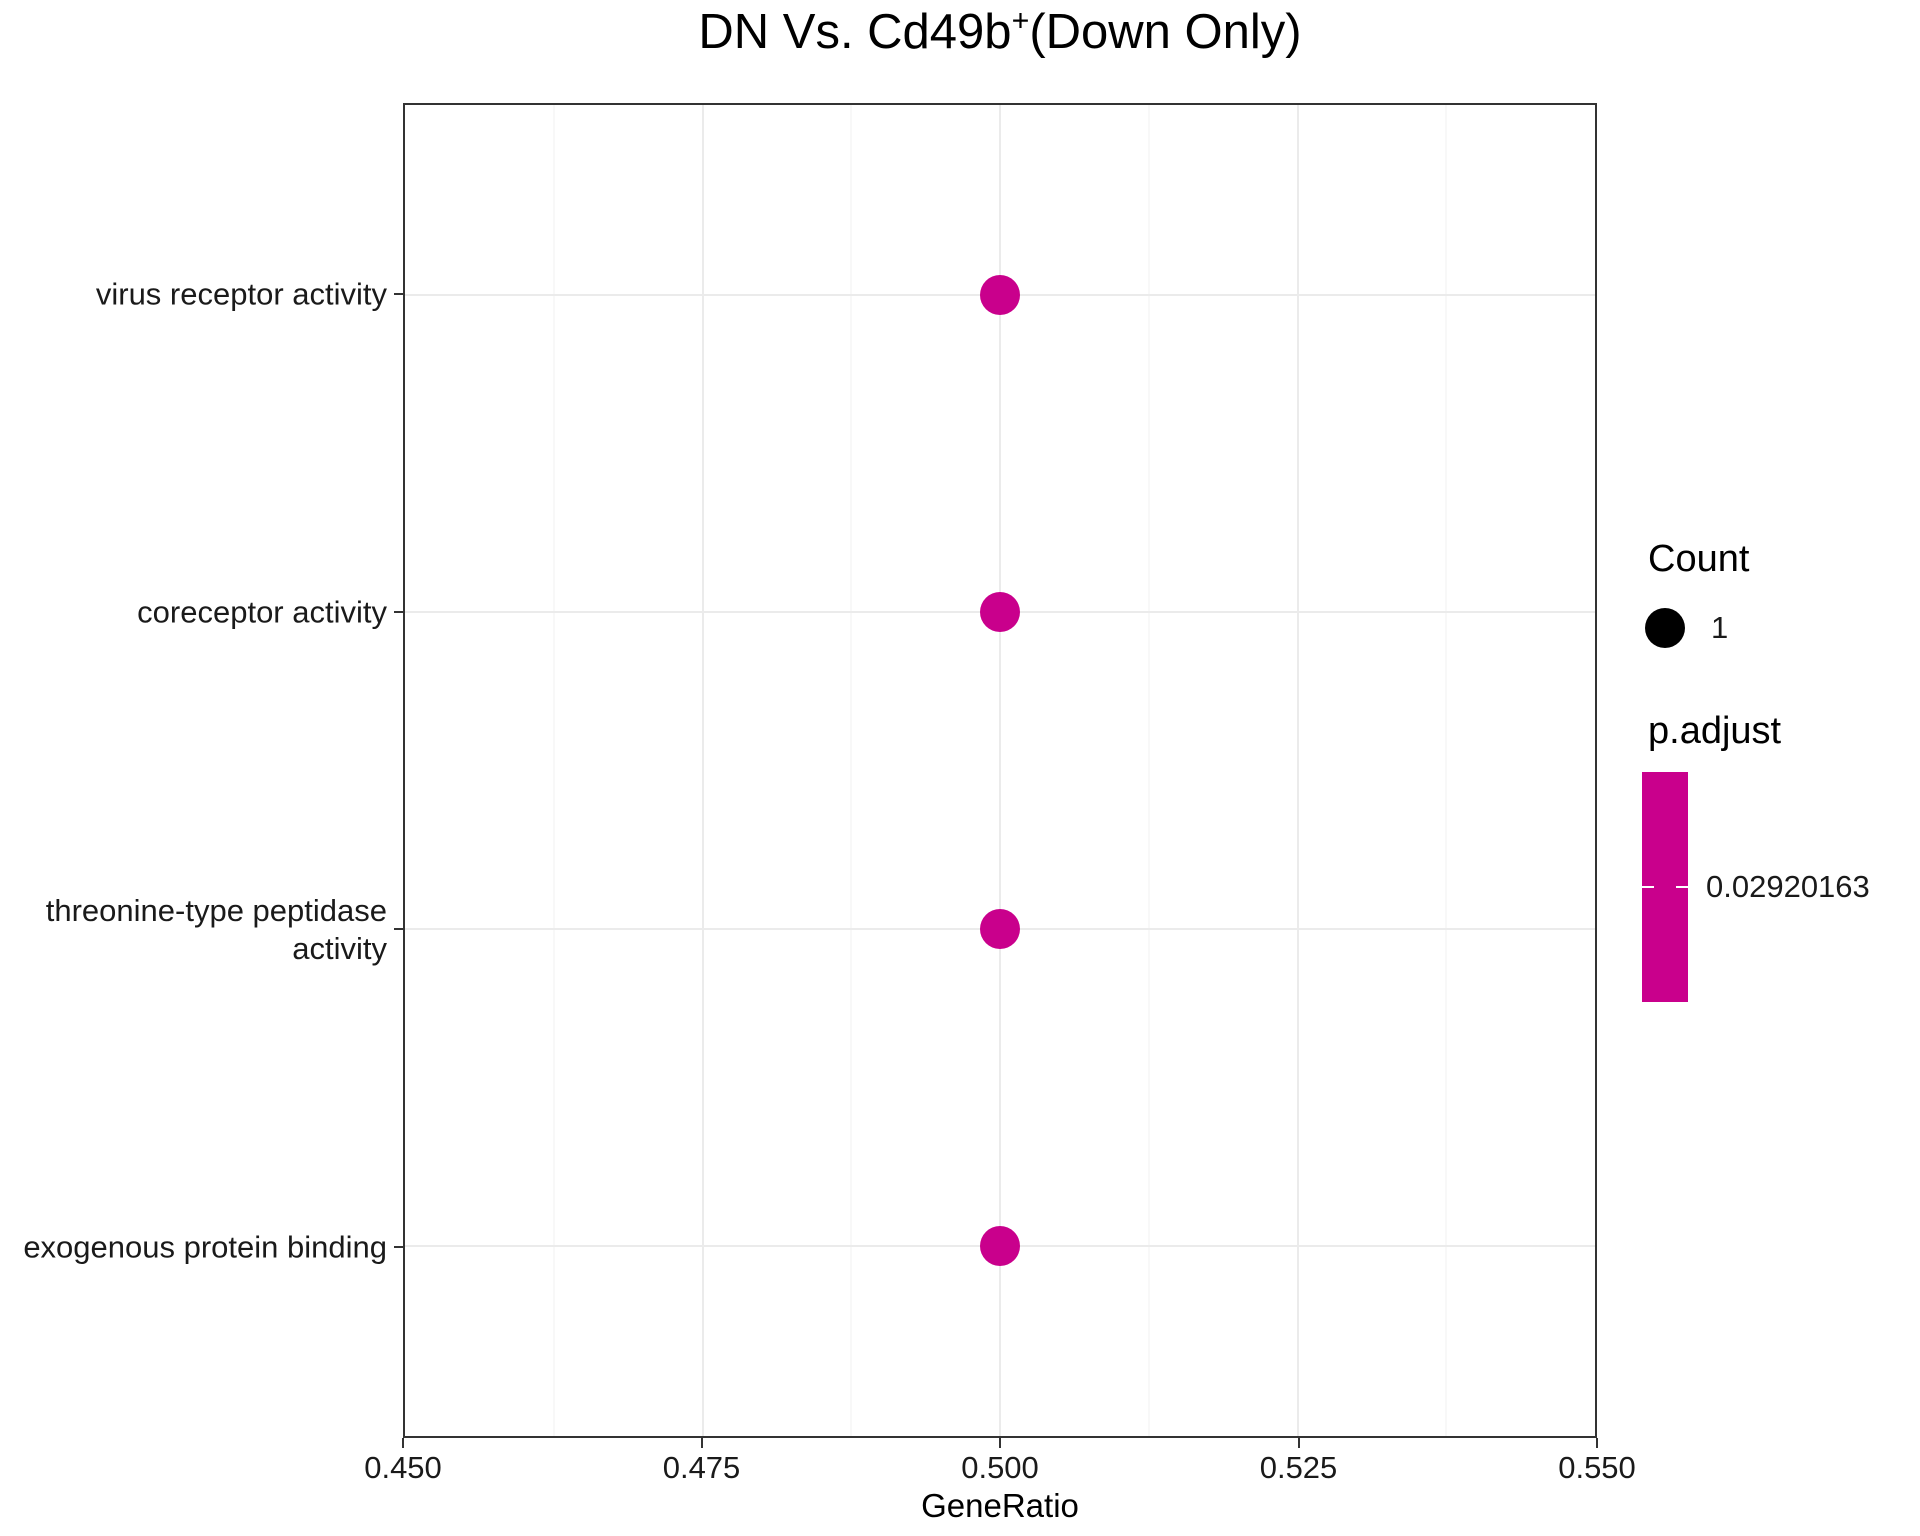 Image resolution: width=1920 pixels, height=1536 pixels. What do you see at coordinates (241, 294) in the screenshot?
I see `y-axis-label: virus receptor activity` at bounding box center [241, 294].